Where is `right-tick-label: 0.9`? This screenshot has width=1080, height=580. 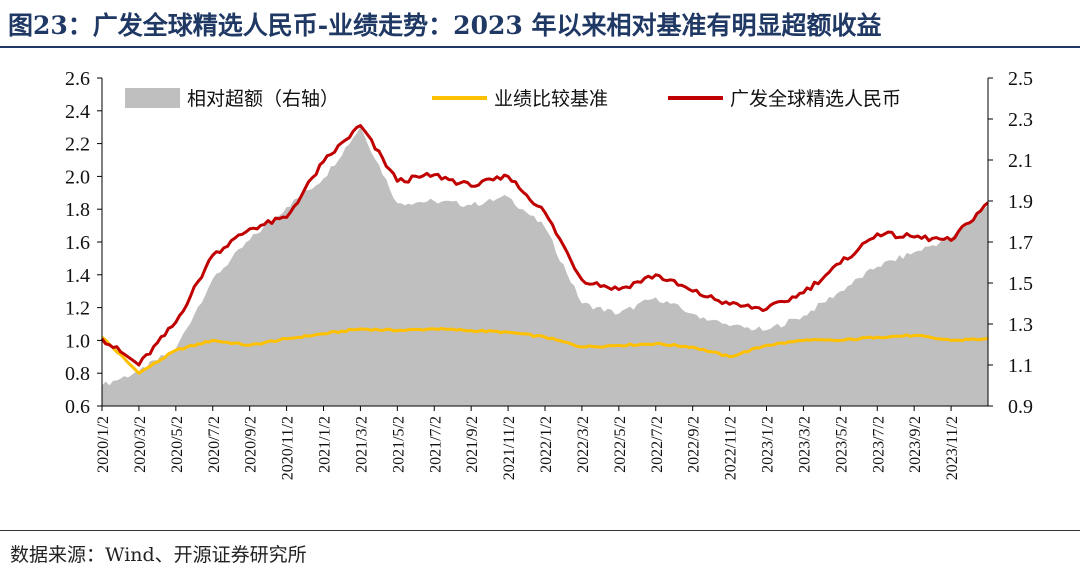
right-tick-label: 0.9 is located at coordinates (1020, 407).